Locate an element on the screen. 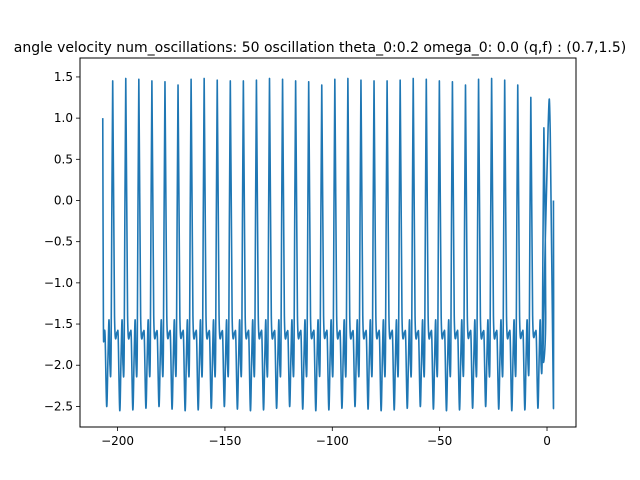 The width and height of the screenshot is (640, 480). y-tick-label: 1.0 is located at coordinates (63, 118).